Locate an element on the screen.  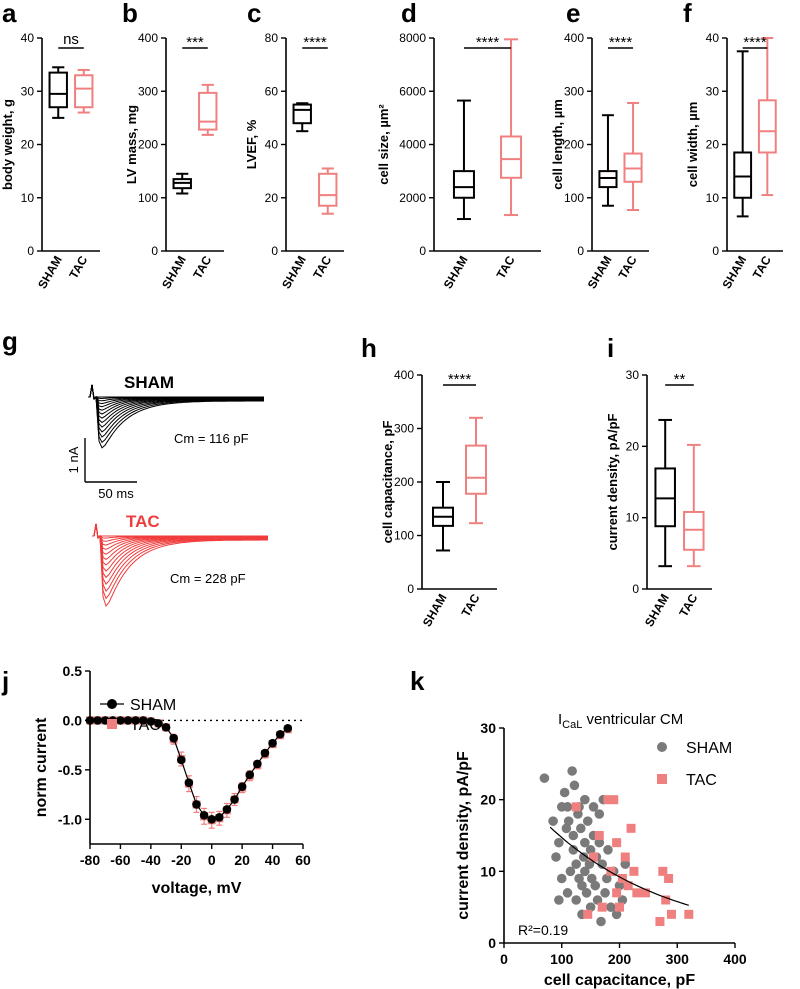
x-tick-label: 200 is located at coordinates (620, 959).